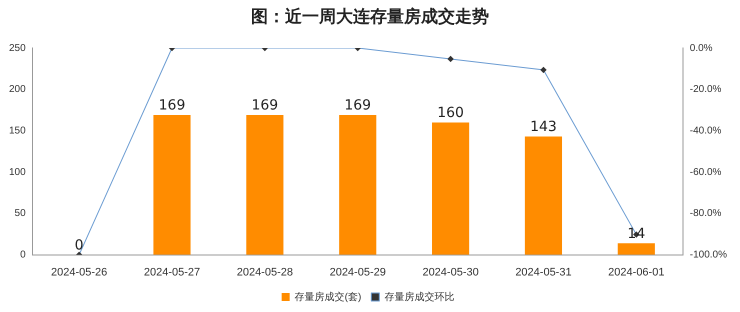  What do you see at coordinates (636, 272) in the screenshot?
I see `x-tick-label: 2024-06-01` at bounding box center [636, 272].